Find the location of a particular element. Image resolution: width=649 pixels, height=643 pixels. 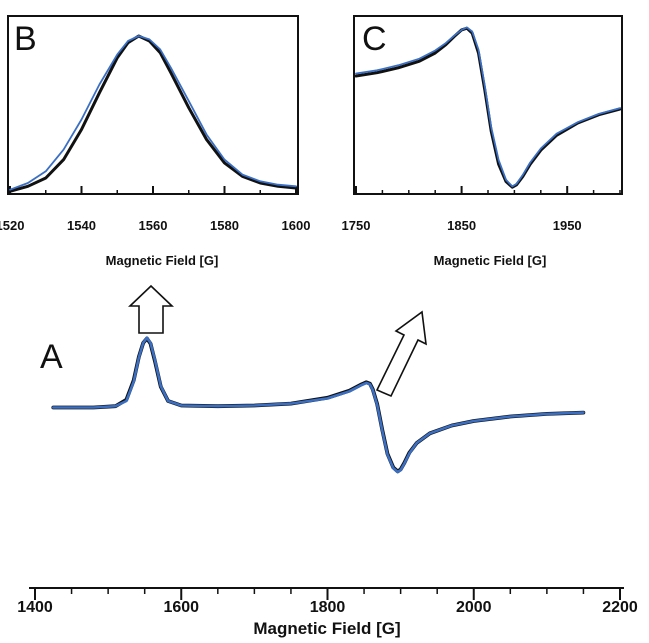

panel-b-letter: B is located at coordinates (25, 39).